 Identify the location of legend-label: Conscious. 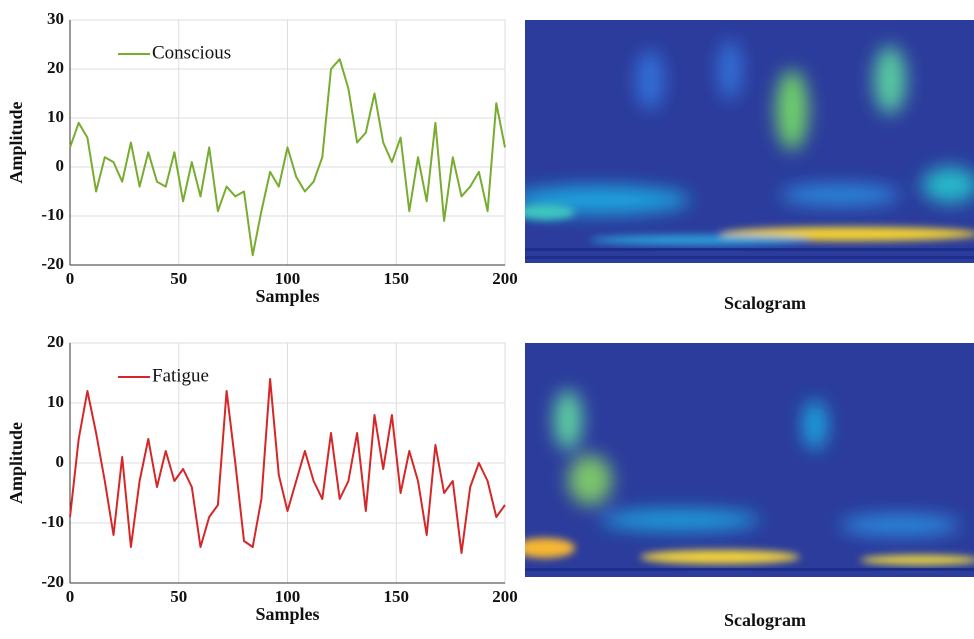
(191, 52).